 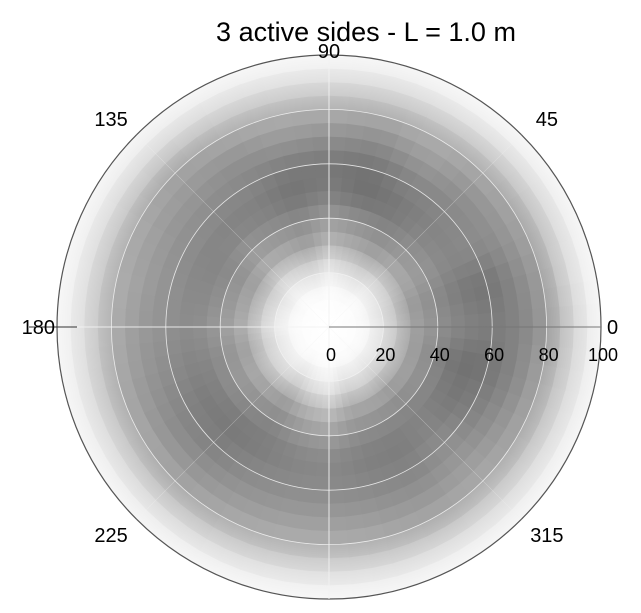 What do you see at coordinates (603, 355) in the screenshot?
I see `radial-tick-label: 100` at bounding box center [603, 355].